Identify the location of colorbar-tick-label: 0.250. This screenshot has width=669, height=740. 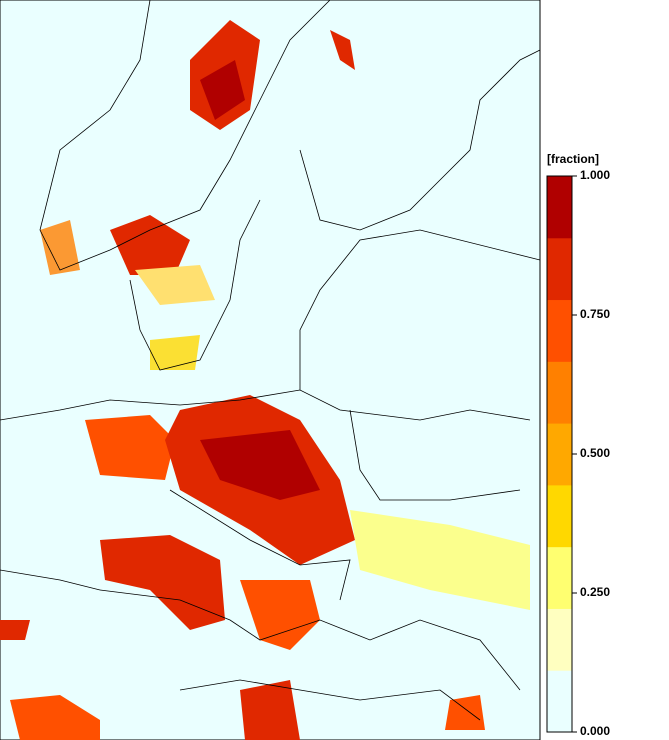
(595, 592).